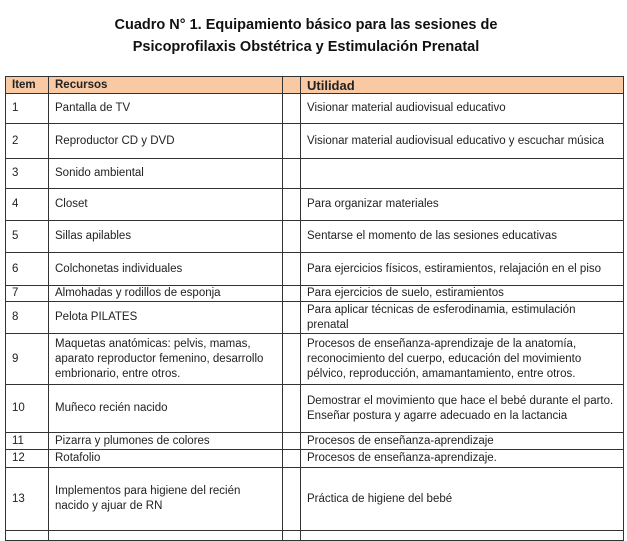  I want to click on item-cell: 11, so click(27, 441).